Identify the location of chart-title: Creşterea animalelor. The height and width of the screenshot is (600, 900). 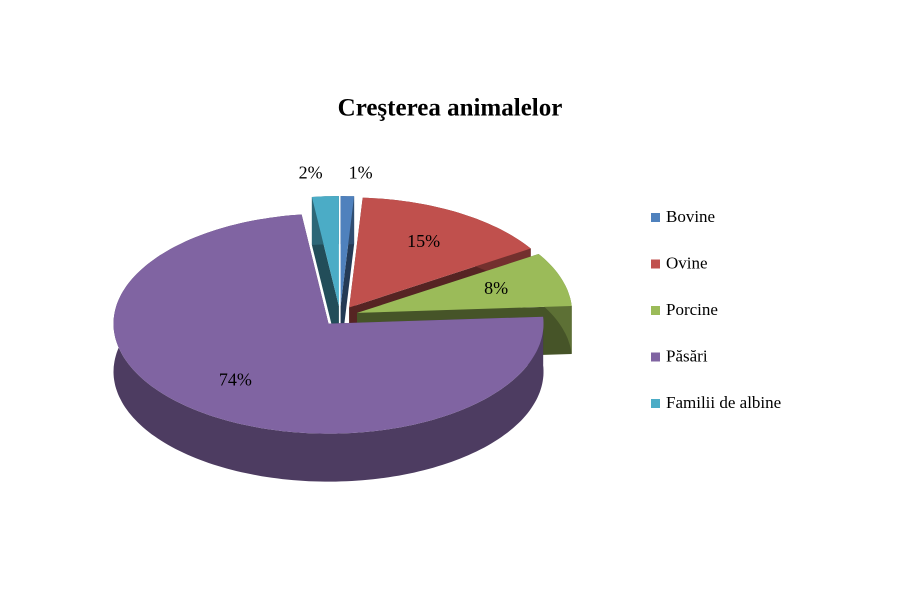
(450, 108).